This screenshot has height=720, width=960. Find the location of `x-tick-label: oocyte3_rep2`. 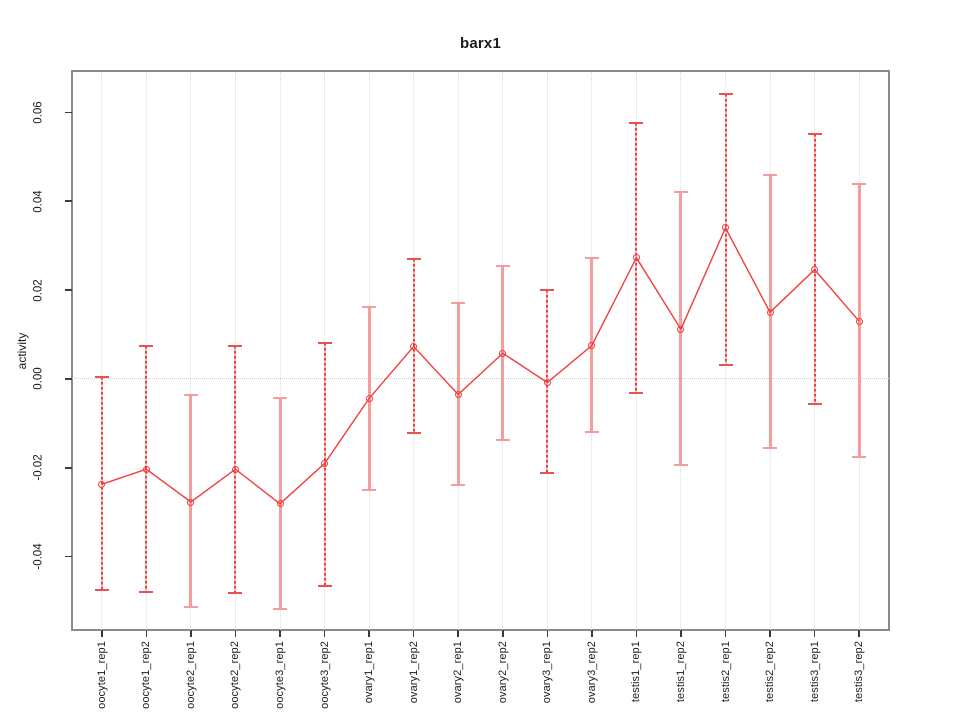

x-tick-label: oocyte3_rep2 is located at coordinates (324, 675).